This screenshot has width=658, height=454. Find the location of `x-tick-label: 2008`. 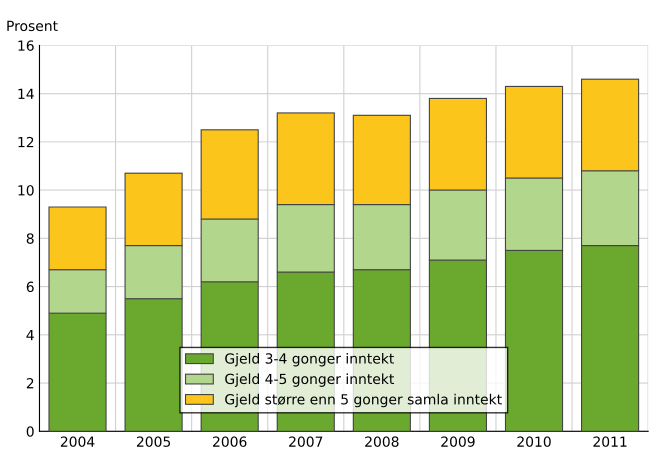

x-tick-label: 2008 is located at coordinates (382, 441).